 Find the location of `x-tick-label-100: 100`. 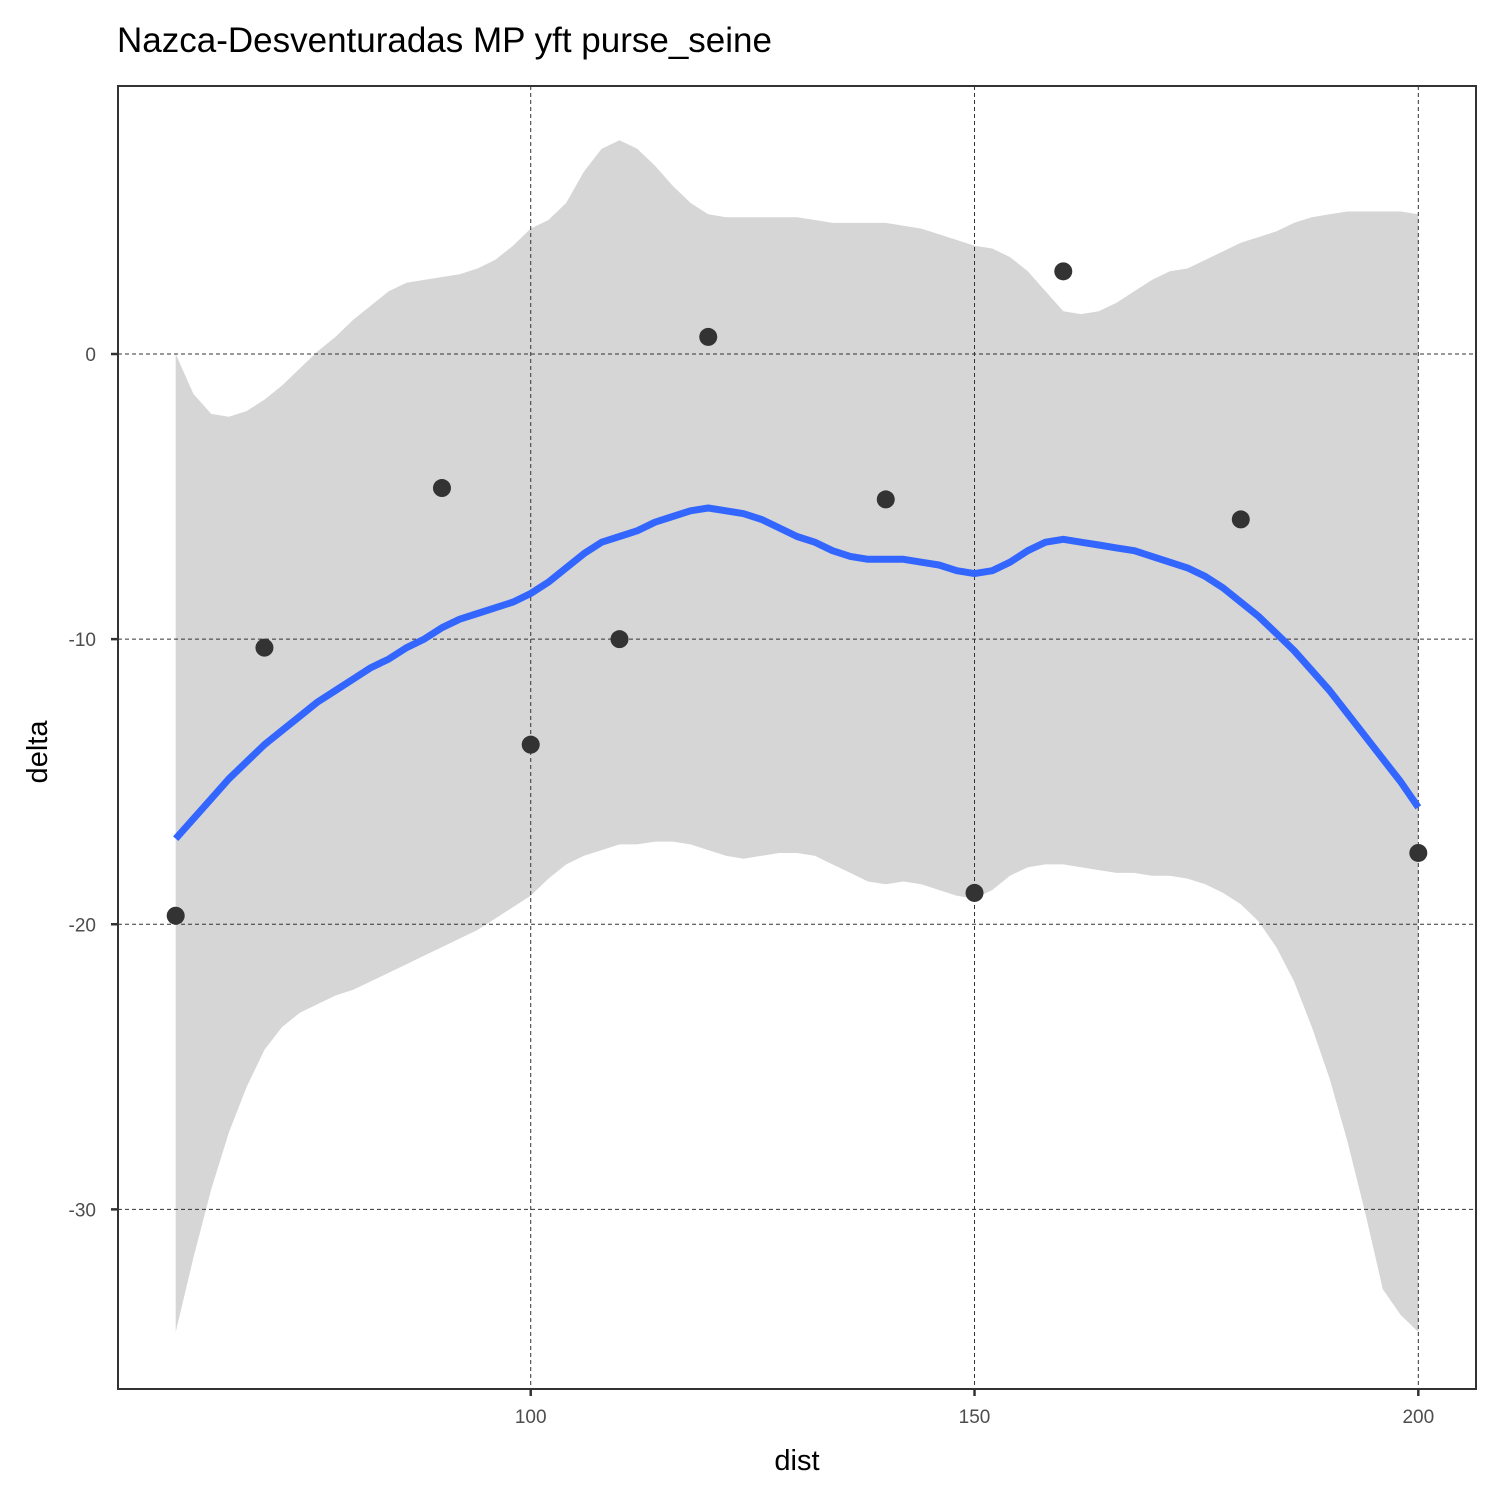

x-tick-label-100: 100 is located at coordinates (531, 1417).